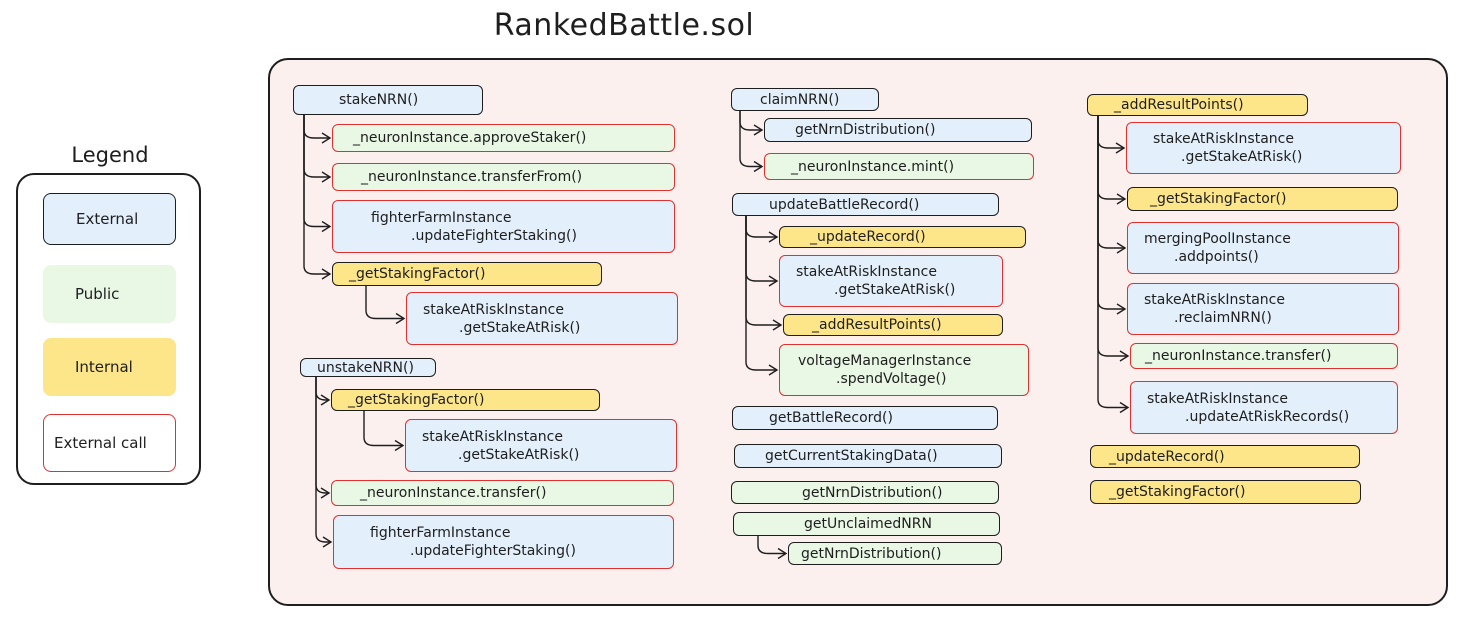 This screenshot has width=1468, height=617. I want to click on function-node-b2: stakeAtRiskInstance .getStakeAtRisk(), so click(891, 281).